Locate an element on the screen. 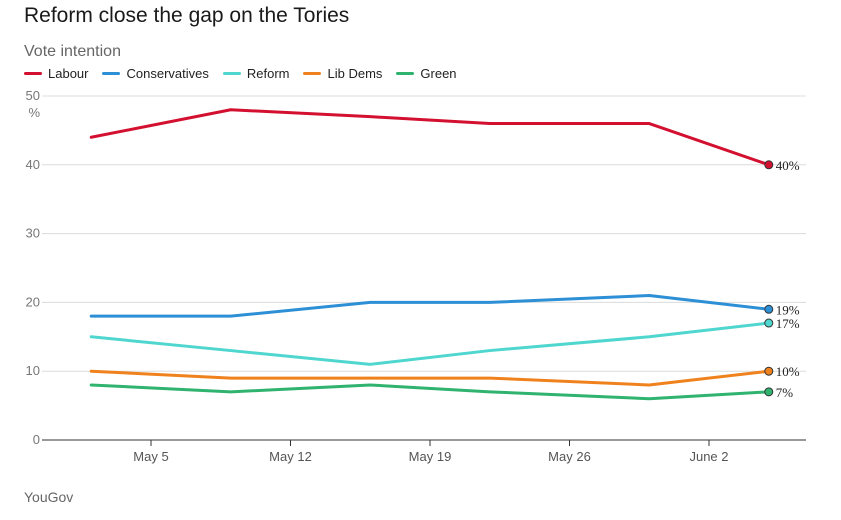 Image resolution: width=841 pixels, height=520 pixels. y-unit-label: % is located at coordinates (34, 112).